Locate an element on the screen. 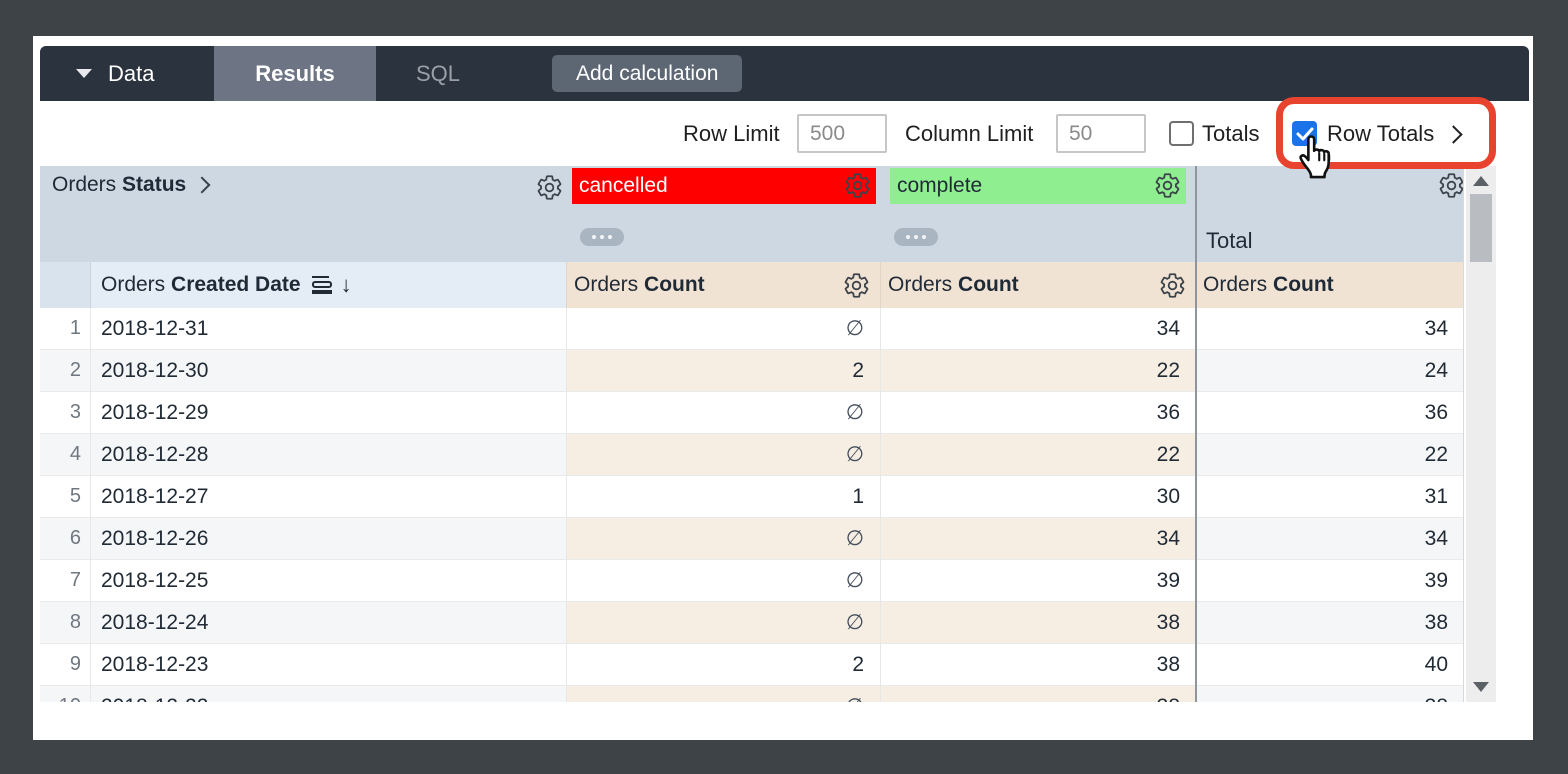 The width and height of the screenshot is (1568, 774). date-cell: 2018-12-31 is located at coordinates (328, 329).